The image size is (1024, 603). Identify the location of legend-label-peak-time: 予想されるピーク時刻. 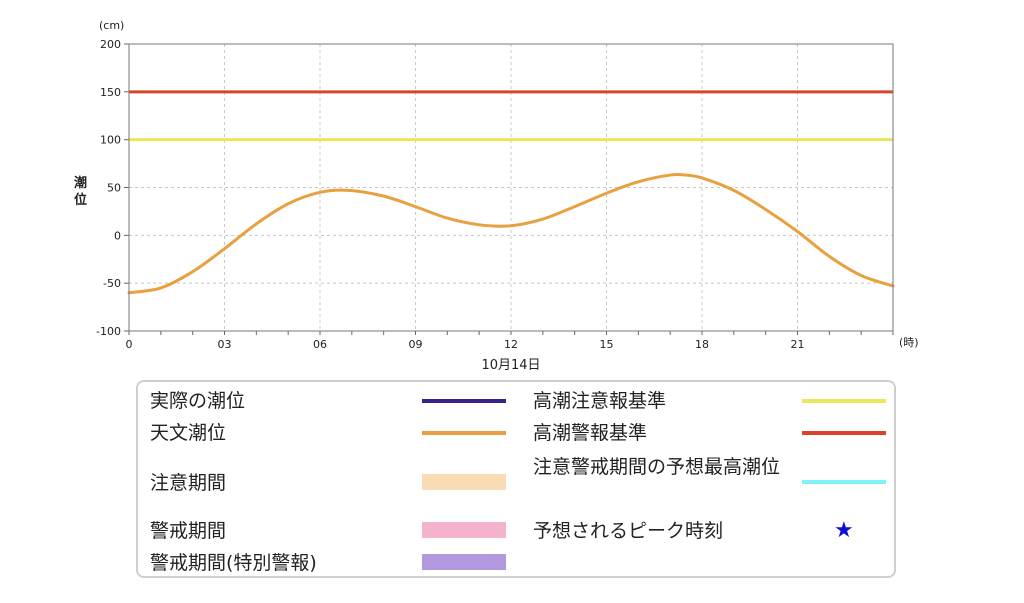
(628, 531).